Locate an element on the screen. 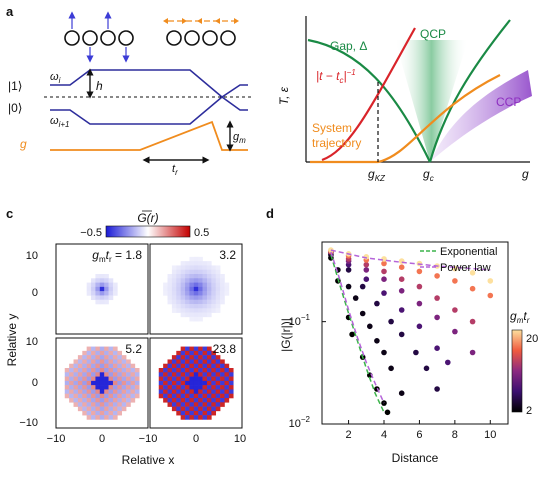 This screenshot has height=477, width=554. heatmap-2: 3.2 is located at coordinates (196, 289).